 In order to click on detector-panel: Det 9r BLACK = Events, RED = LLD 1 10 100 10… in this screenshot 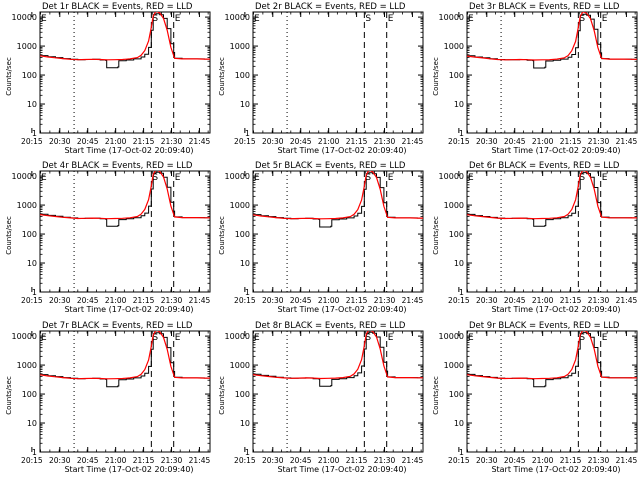, I will do `click(535, 397)`.